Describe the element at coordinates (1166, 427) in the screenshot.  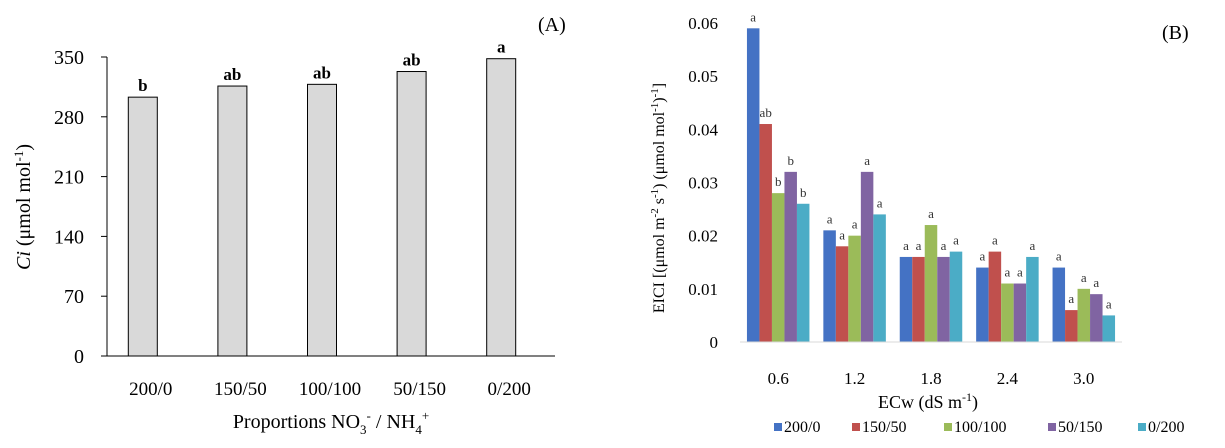
I see `panel-b-legend-label: 0/200` at that location.